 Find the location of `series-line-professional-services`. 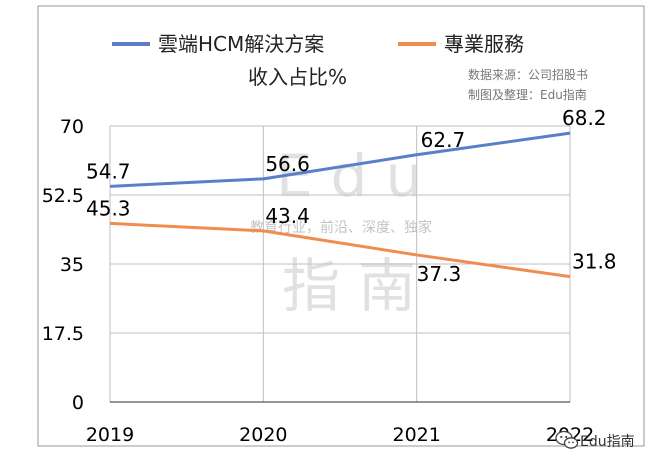

series-line-professional-services is located at coordinates (340, 250).